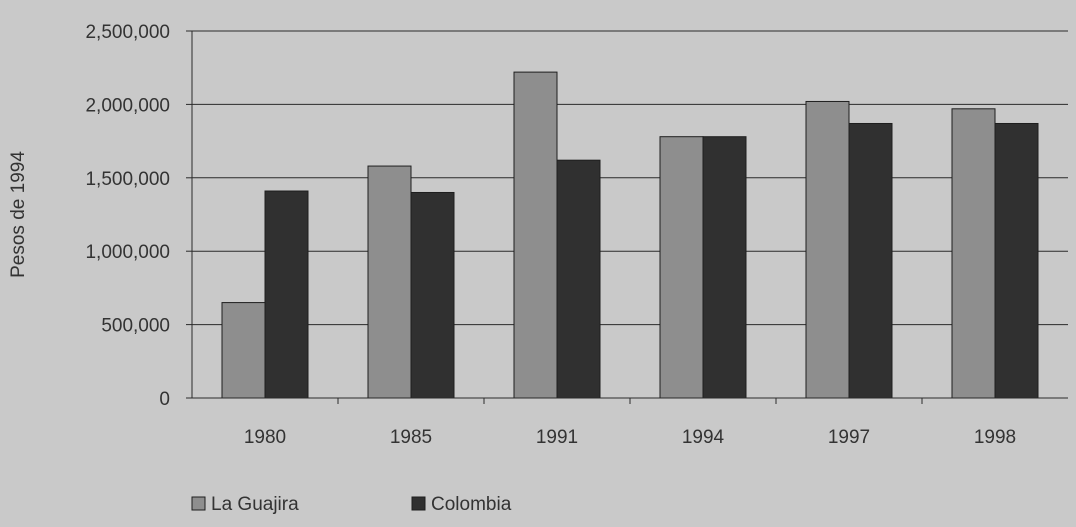 The width and height of the screenshot is (1076, 527). I want to click on legend: La Guajira Colombia, so click(351, 504).